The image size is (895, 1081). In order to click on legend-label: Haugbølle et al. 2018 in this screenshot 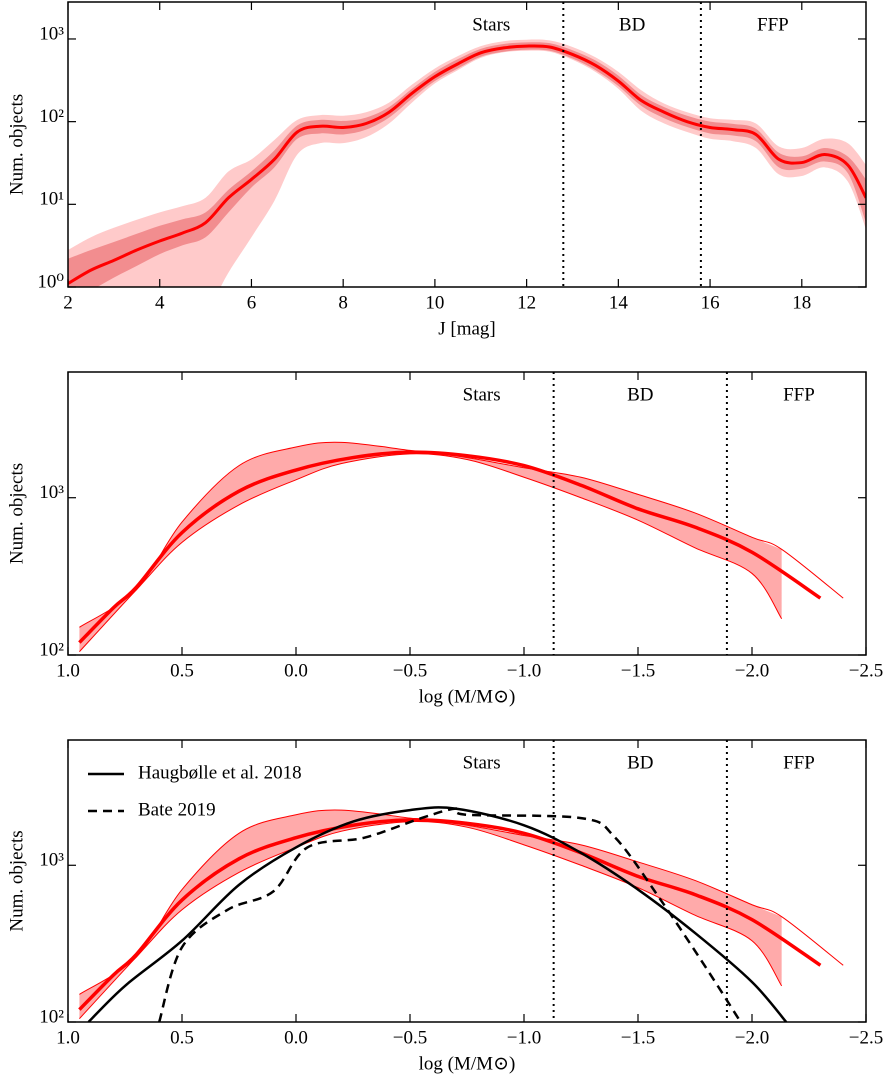, I will do `click(220, 772)`.